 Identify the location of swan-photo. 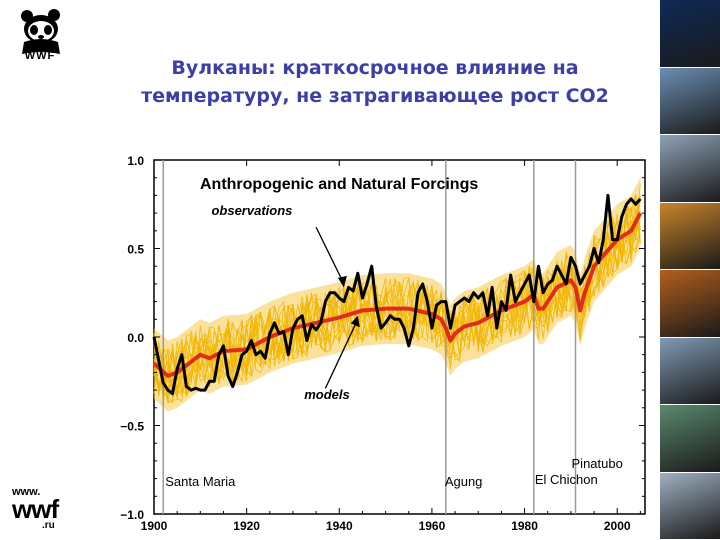
(690, 506).